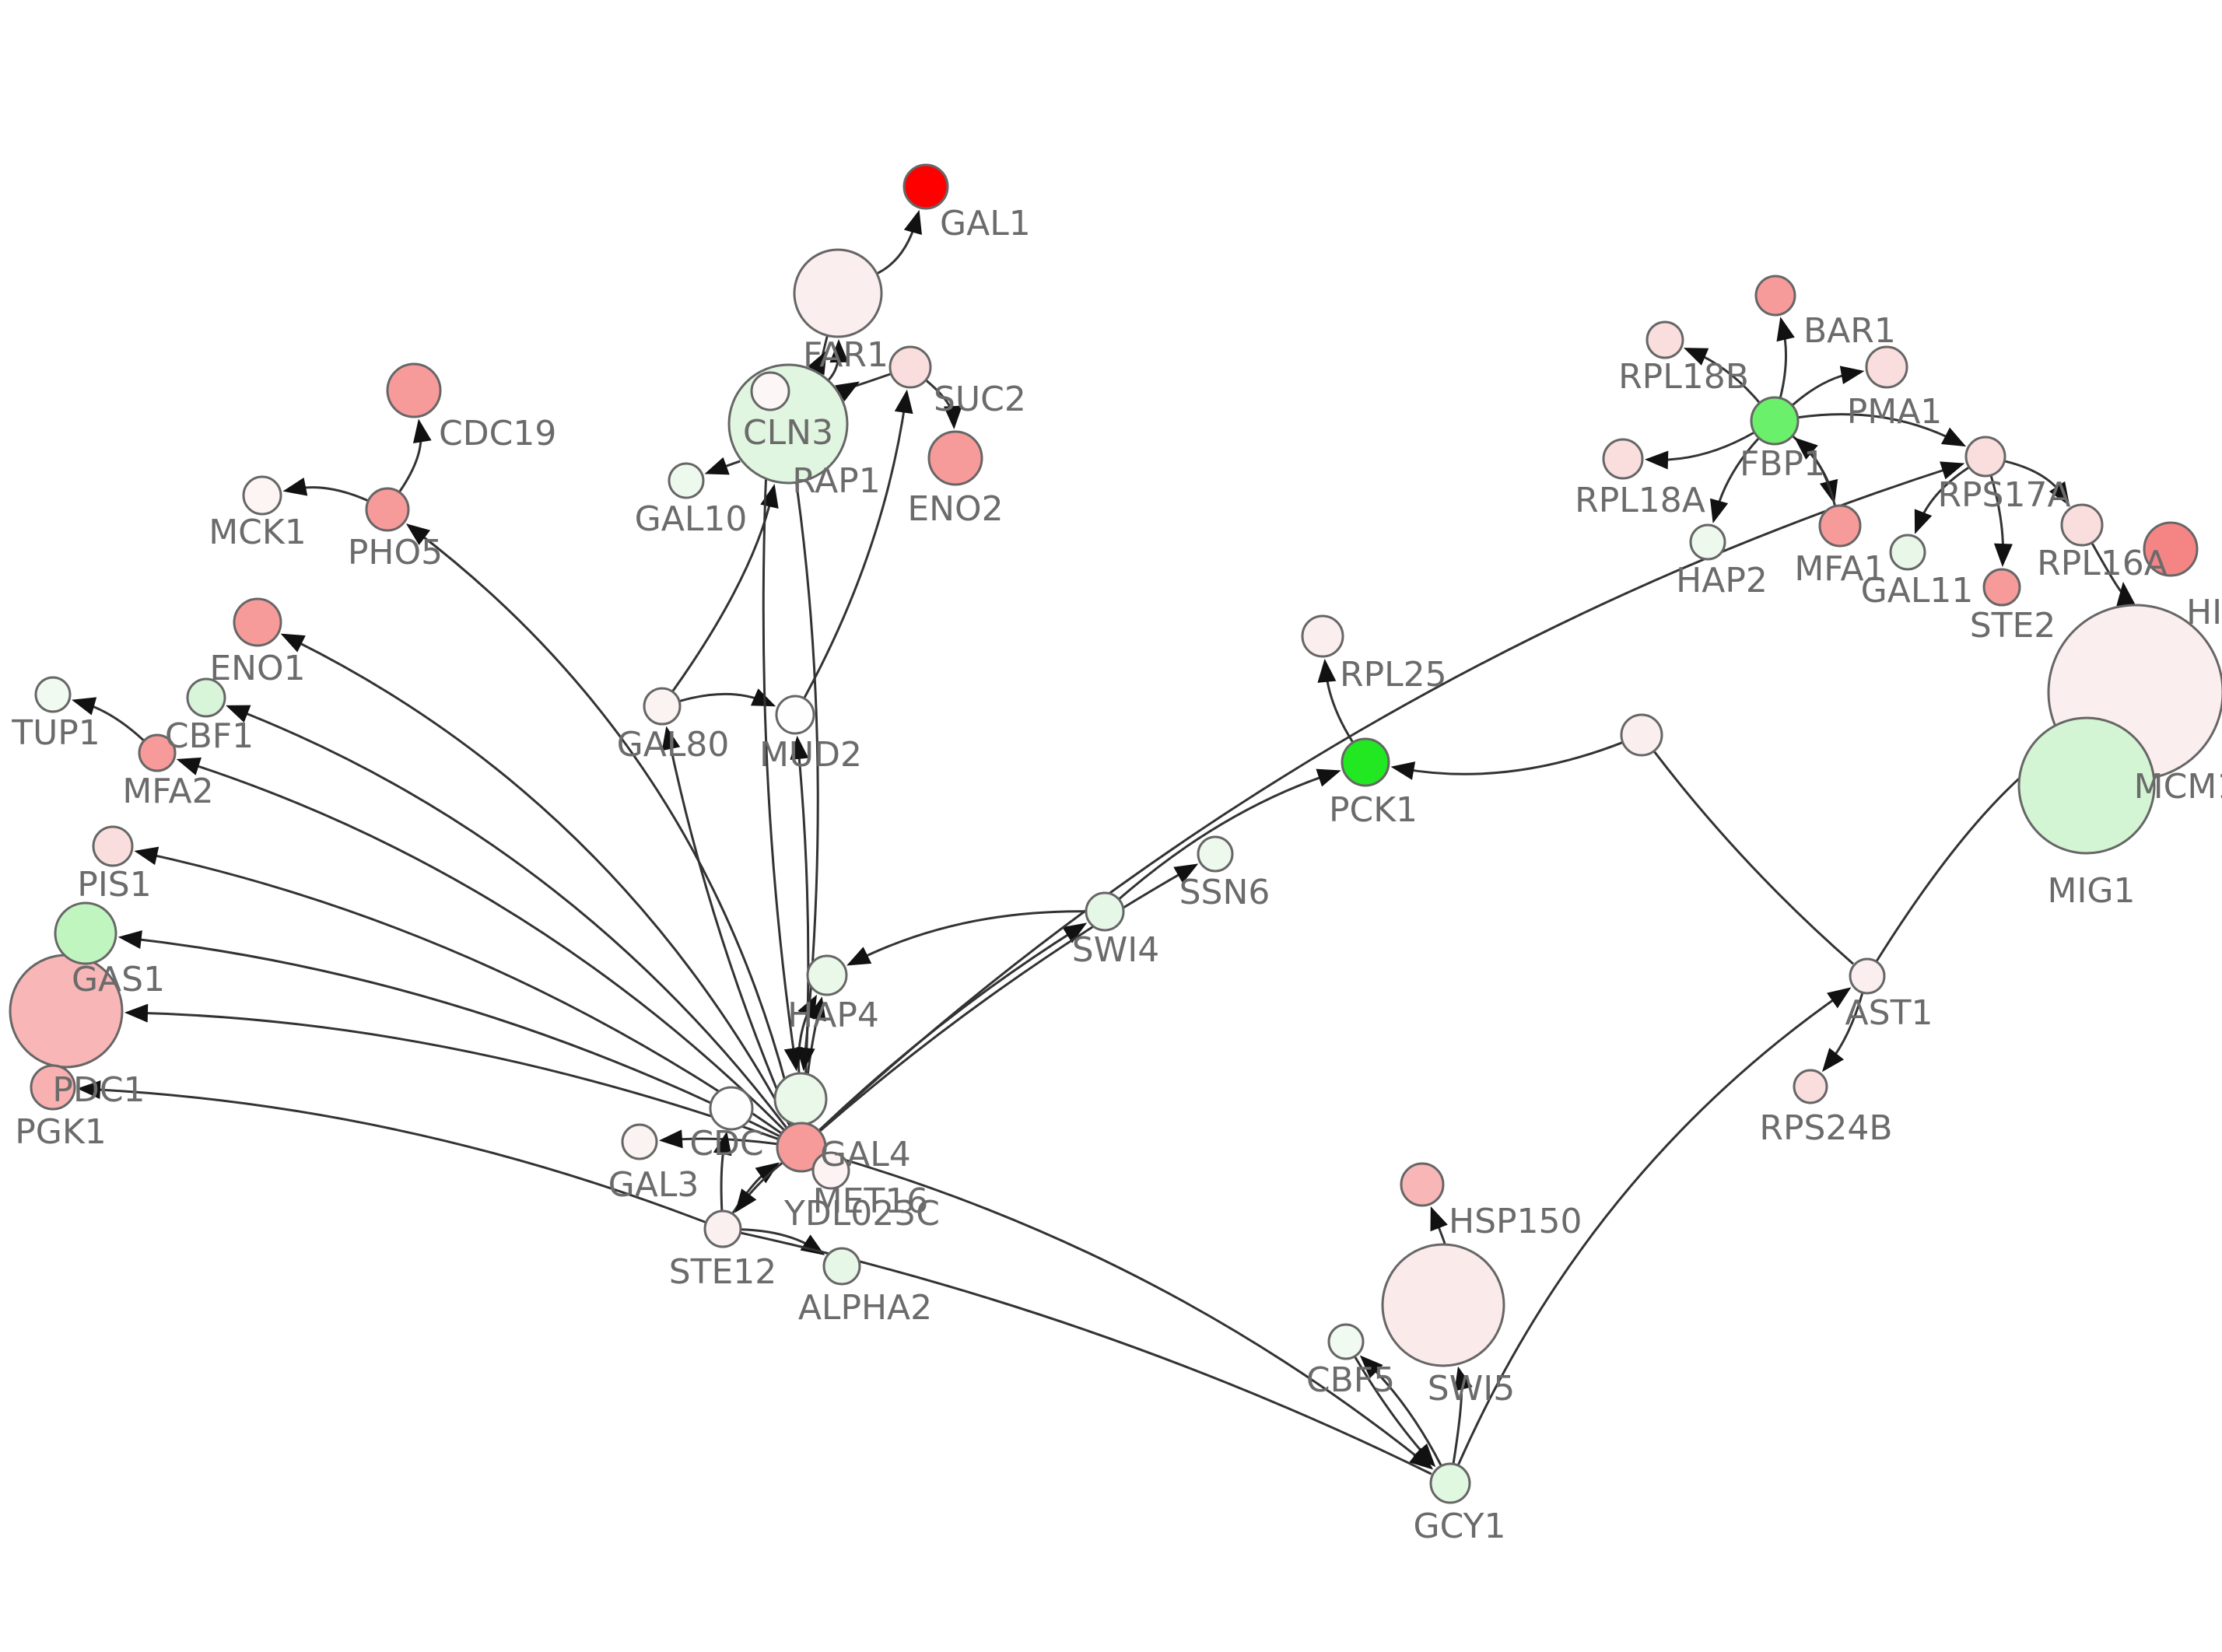 Image resolution: width=2222 pixels, height=1652 pixels. What do you see at coordinates (671, 739) in the screenshot?
I see `arrowhead-GAL4-to-GAL80` at bounding box center [671, 739].